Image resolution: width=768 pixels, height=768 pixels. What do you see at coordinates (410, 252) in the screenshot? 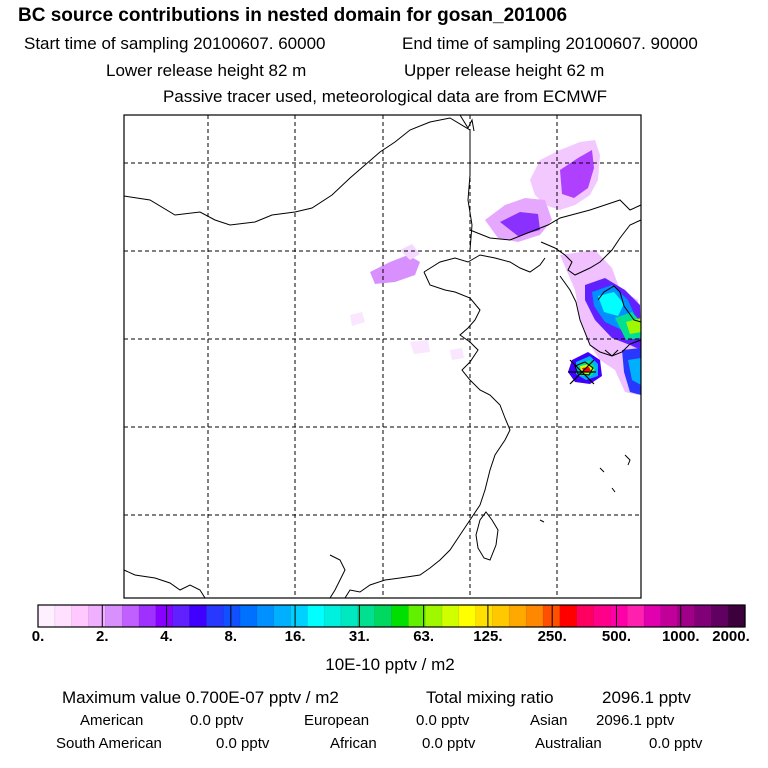
I see `plume-west-light` at bounding box center [410, 252].